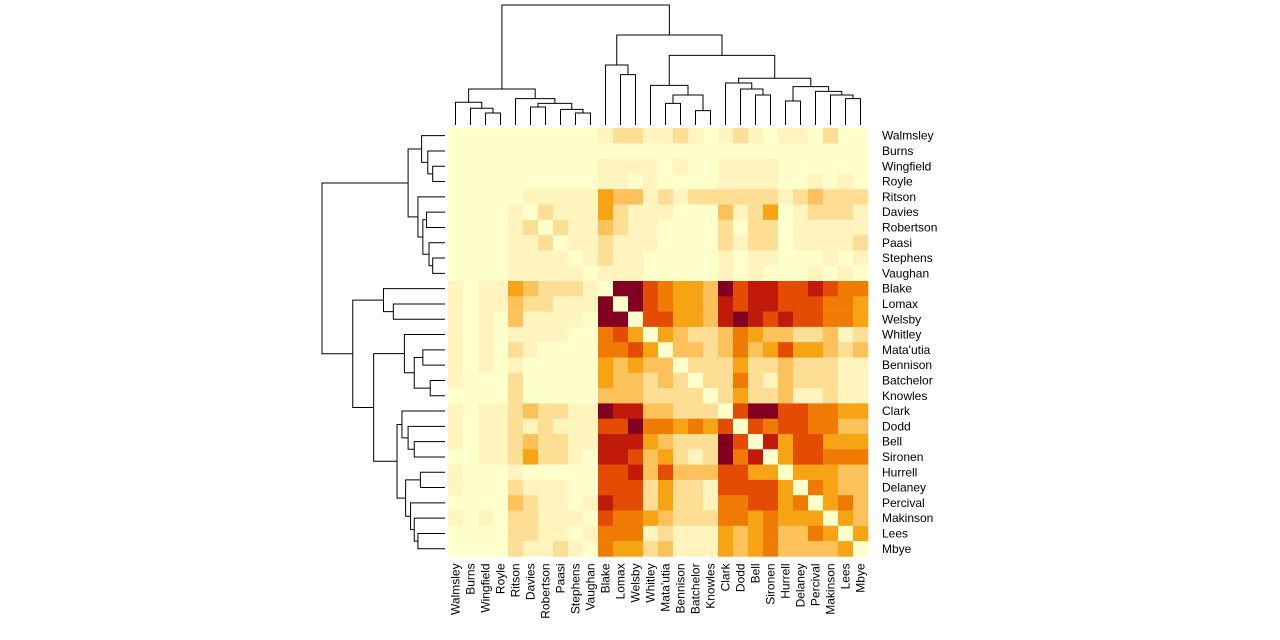 This screenshot has height=640, width=1280. What do you see at coordinates (897, 549) in the screenshot?
I see `row-label: Mbye` at bounding box center [897, 549].